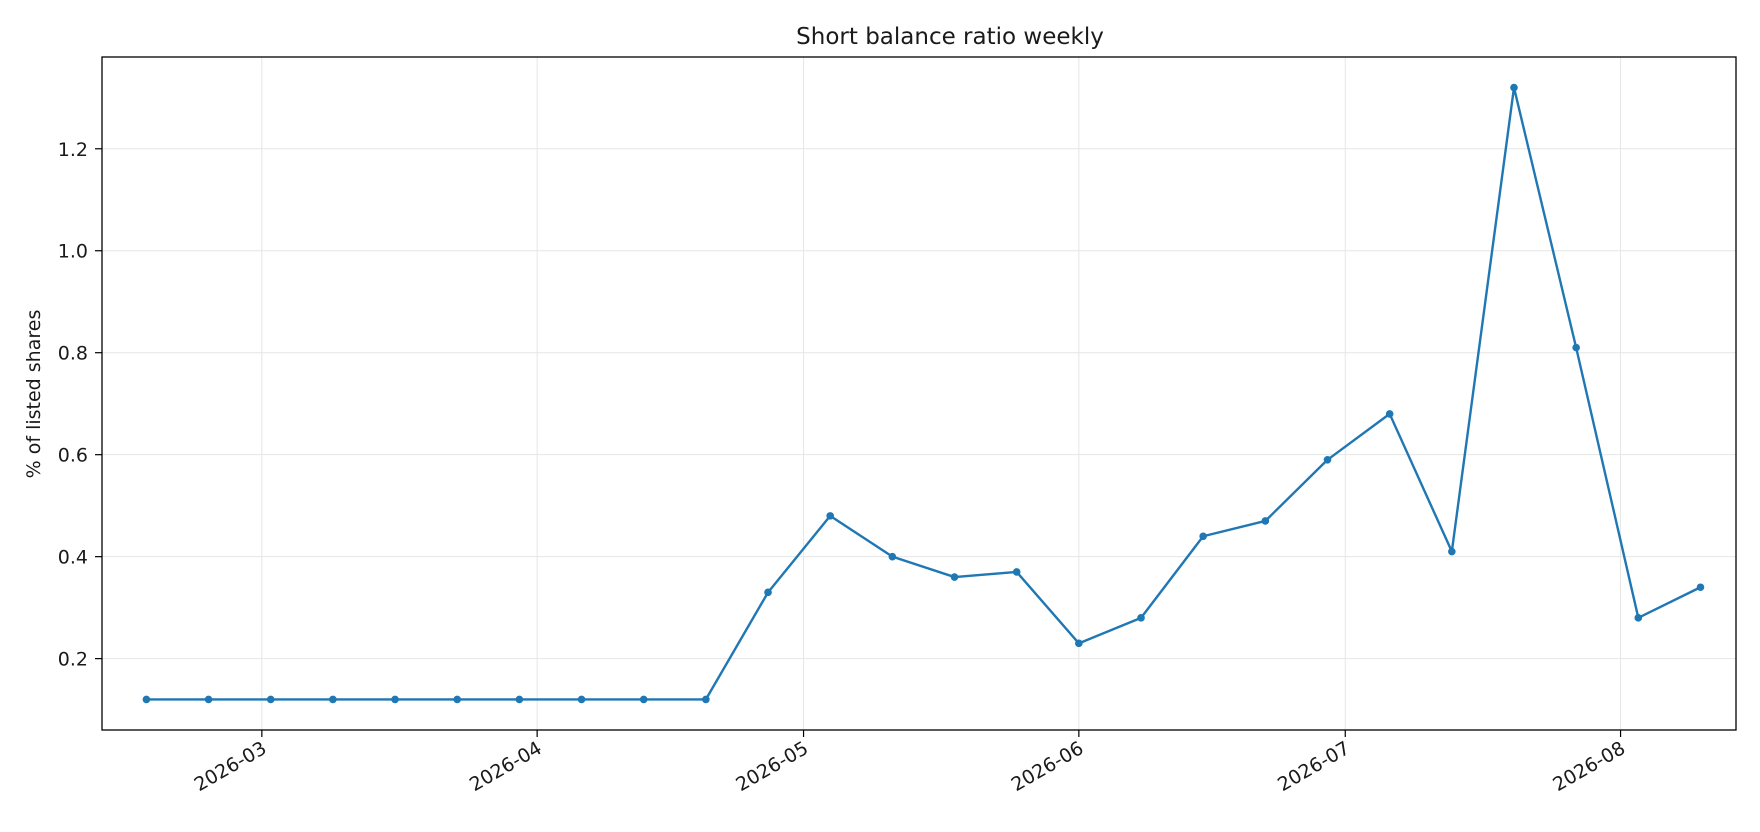 Image resolution: width=1760 pixels, height=832 pixels. Describe the element at coordinates (73, 660) in the screenshot. I see `y-tick-label: 0.2` at that location.